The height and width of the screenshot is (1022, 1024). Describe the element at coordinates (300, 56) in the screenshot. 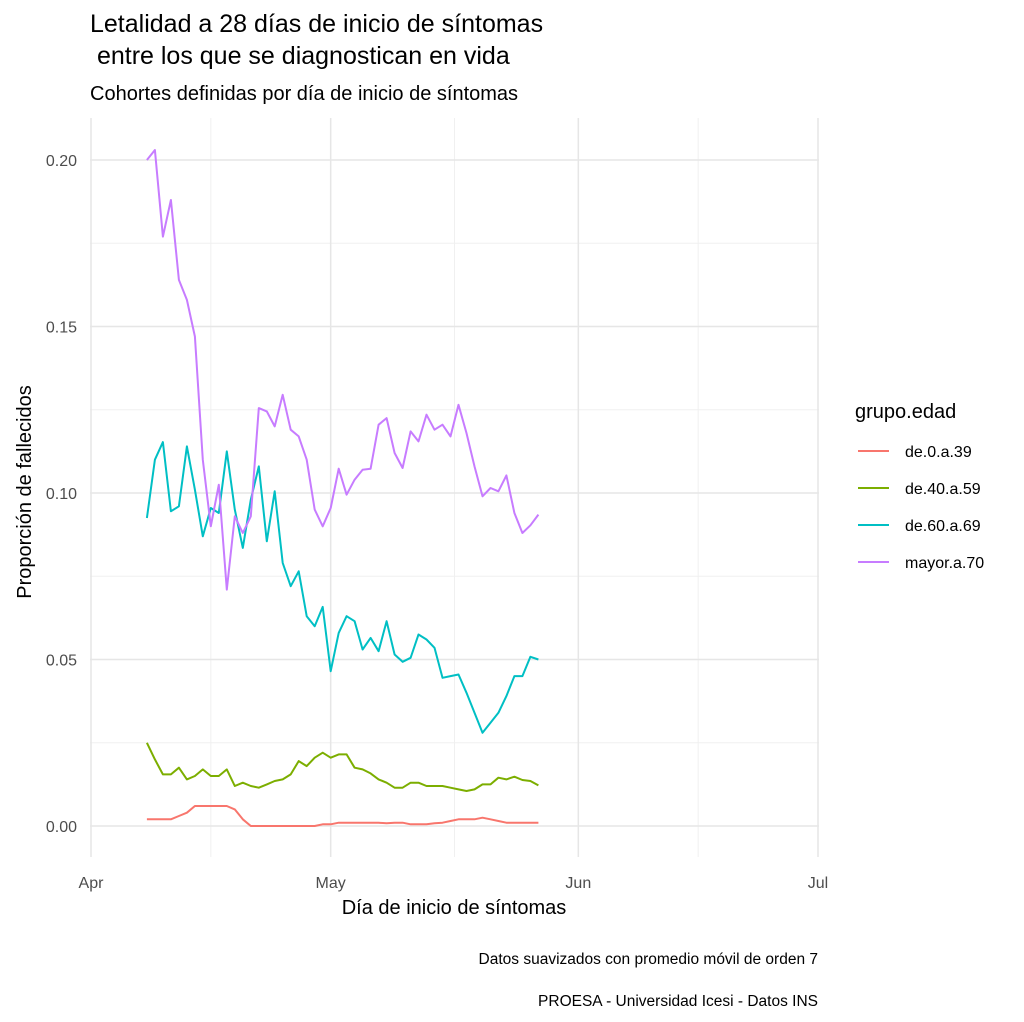

I see `chart-title-line-2: entre los que se diagnostican en vida` at that location.